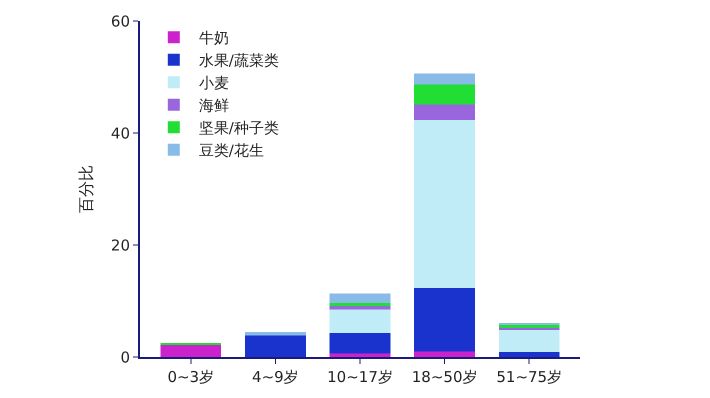 This screenshot has width=710, height=398. Describe the element at coordinates (445, 377) in the screenshot. I see `x-tick-label: 18~50岁` at that location.